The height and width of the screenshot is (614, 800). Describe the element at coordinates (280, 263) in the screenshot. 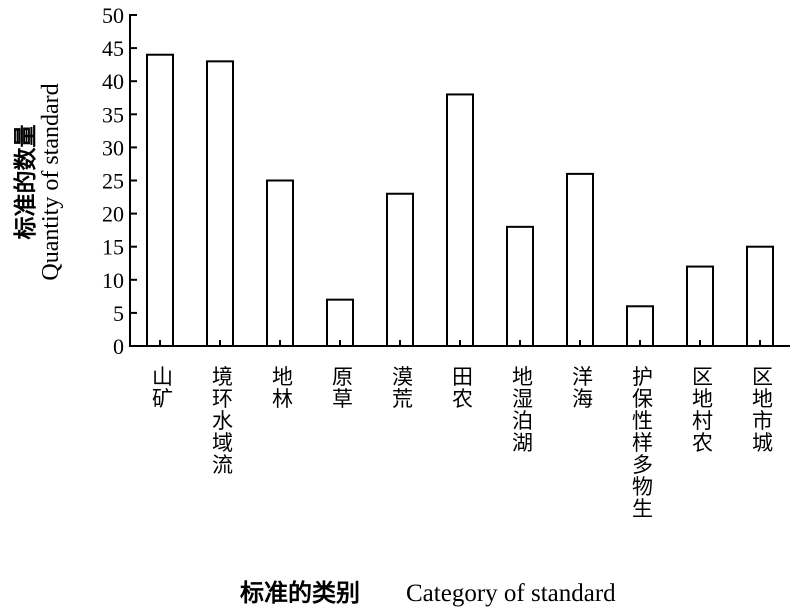

I see `bar-3: 林地: 25` at that location.